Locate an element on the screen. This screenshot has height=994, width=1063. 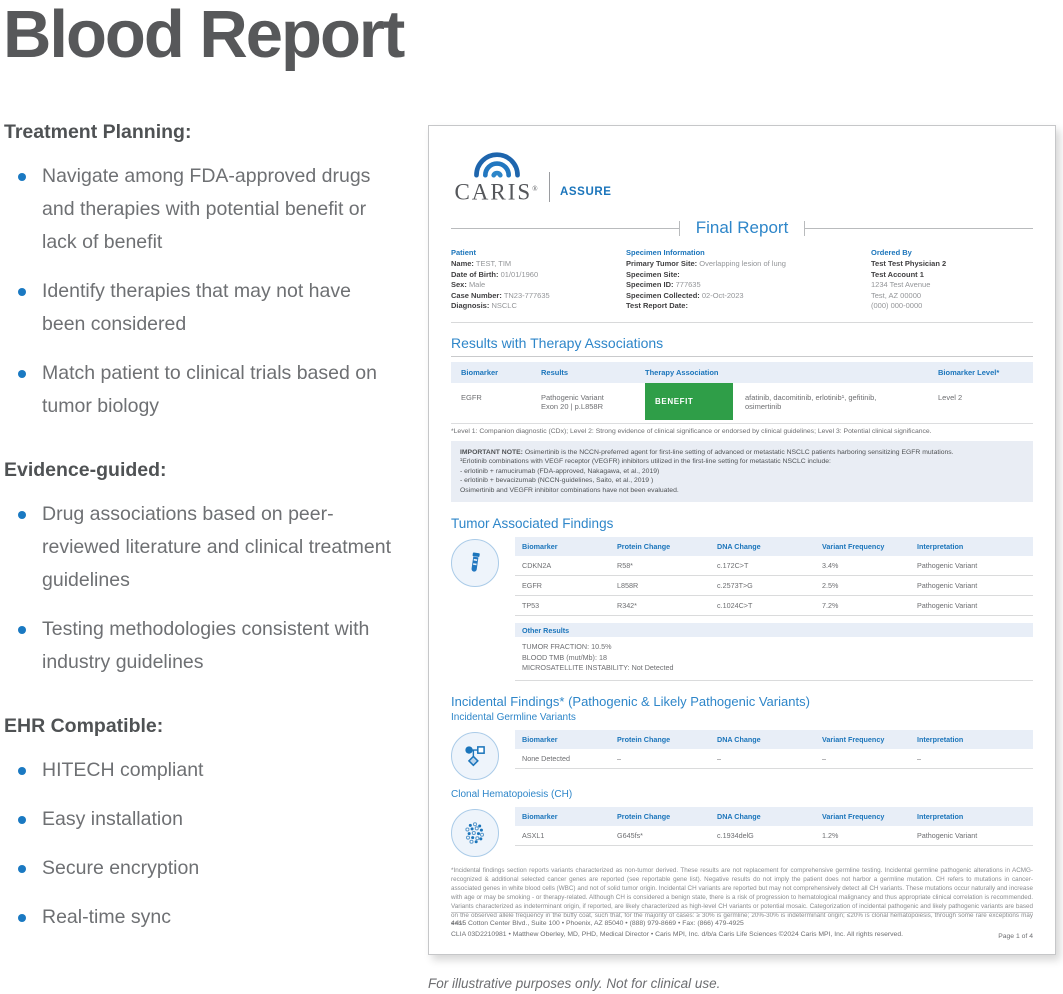
field-label: Name: is located at coordinates (462, 263).